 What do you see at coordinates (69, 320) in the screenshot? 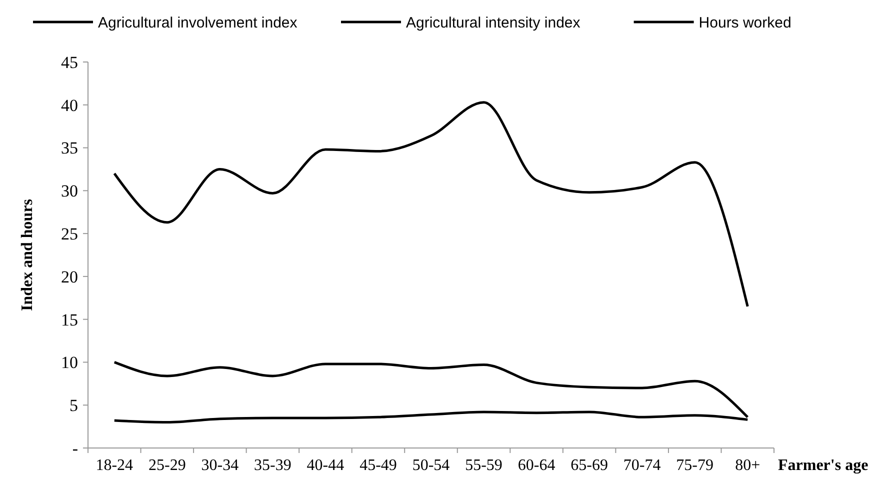
I see `y-tick-label: 15` at bounding box center [69, 320].